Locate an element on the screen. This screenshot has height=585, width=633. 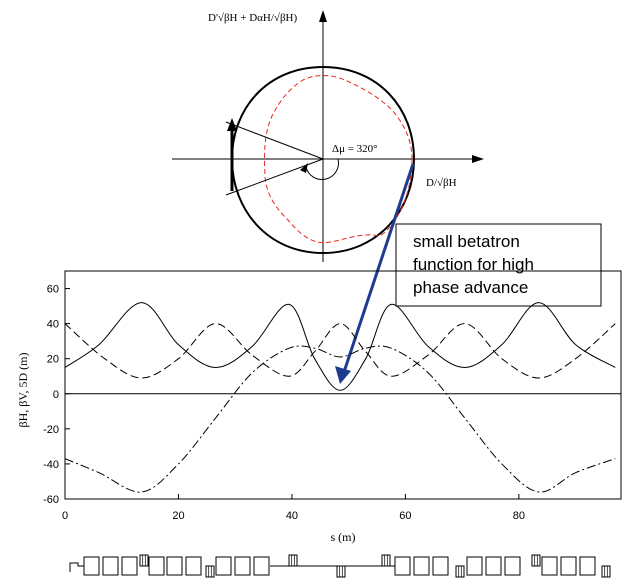
phase-advance-label: Δμ = 320° is located at coordinates (355, 149).